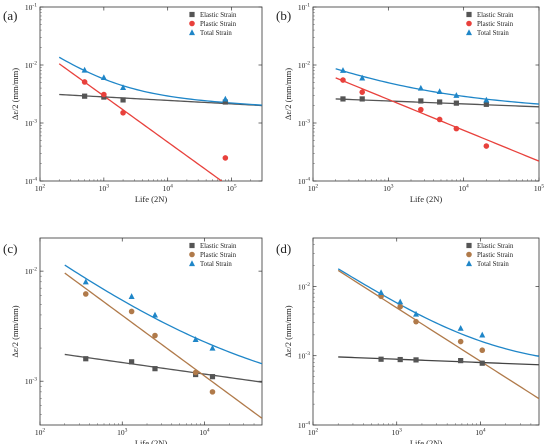  I want to click on fit-curve-elastic, so click(160, 100).